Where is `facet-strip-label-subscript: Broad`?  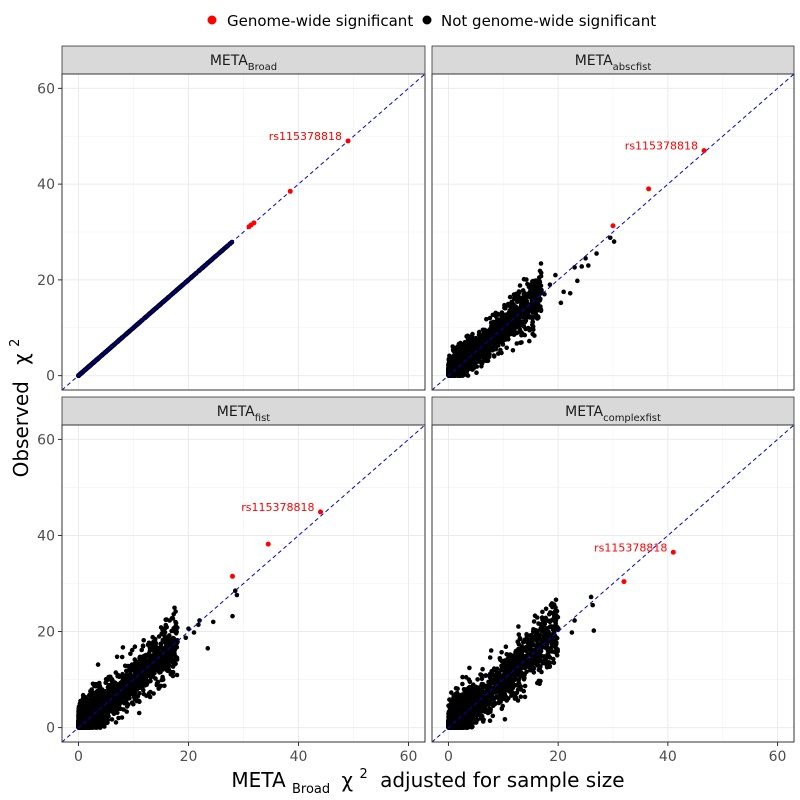
facet-strip-label-subscript: Broad is located at coordinates (262, 67).